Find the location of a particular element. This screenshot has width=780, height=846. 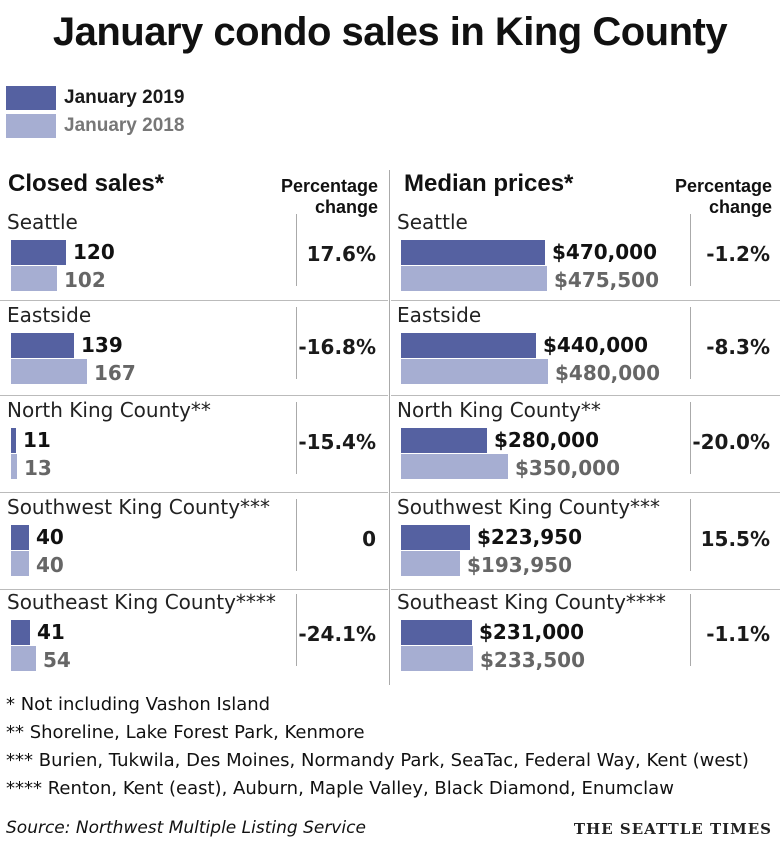

median-value-2019-eastside: $440,000 is located at coordinates (596, 345).